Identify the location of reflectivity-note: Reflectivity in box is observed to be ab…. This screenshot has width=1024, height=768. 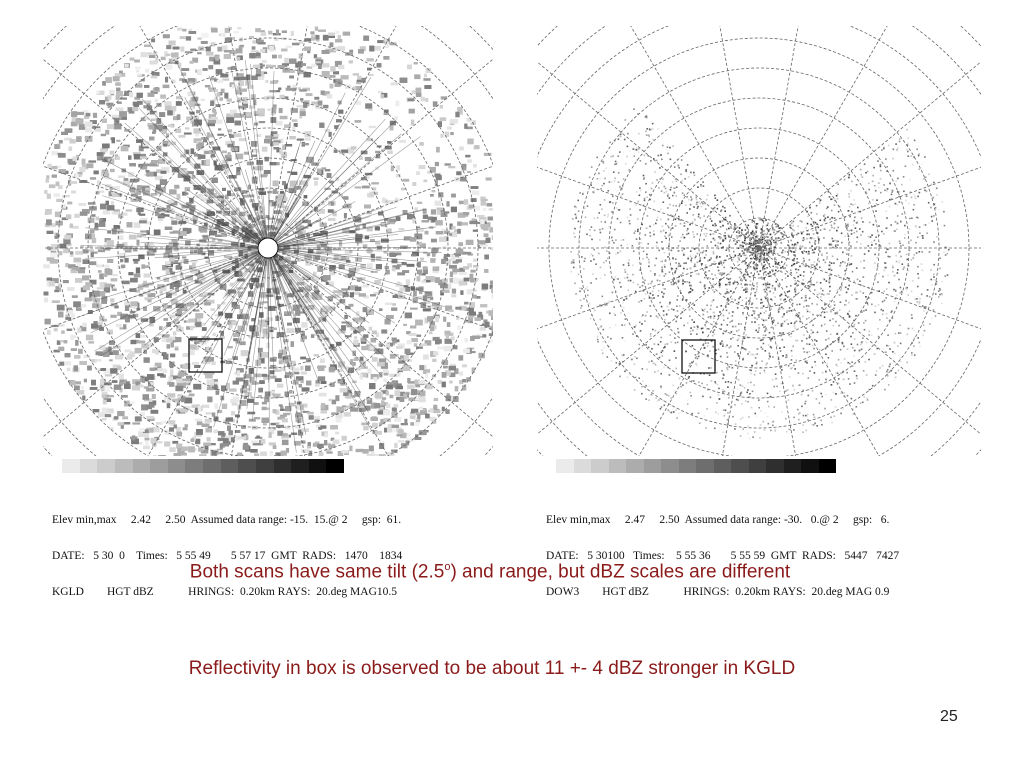
(492, 668).